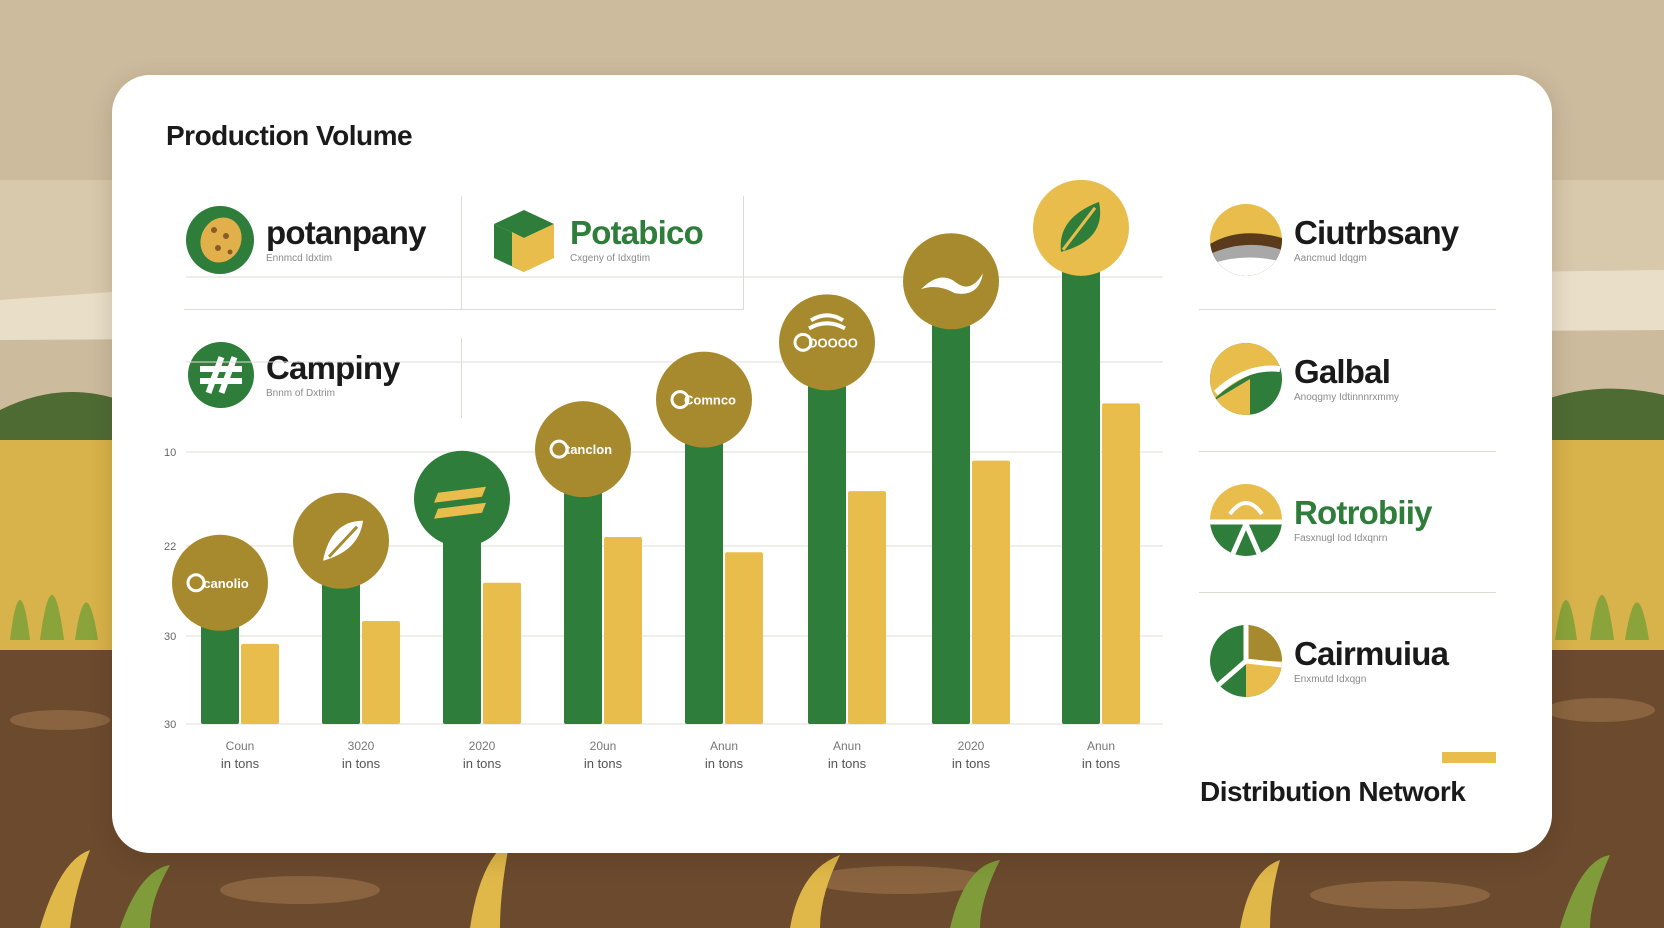 This screenshot has height=928, width=1664. What do you see at coordinates (1246, 661) in the screenshot?
I see `pinwheel-logo-icon` at bounding box center [1246, 661].